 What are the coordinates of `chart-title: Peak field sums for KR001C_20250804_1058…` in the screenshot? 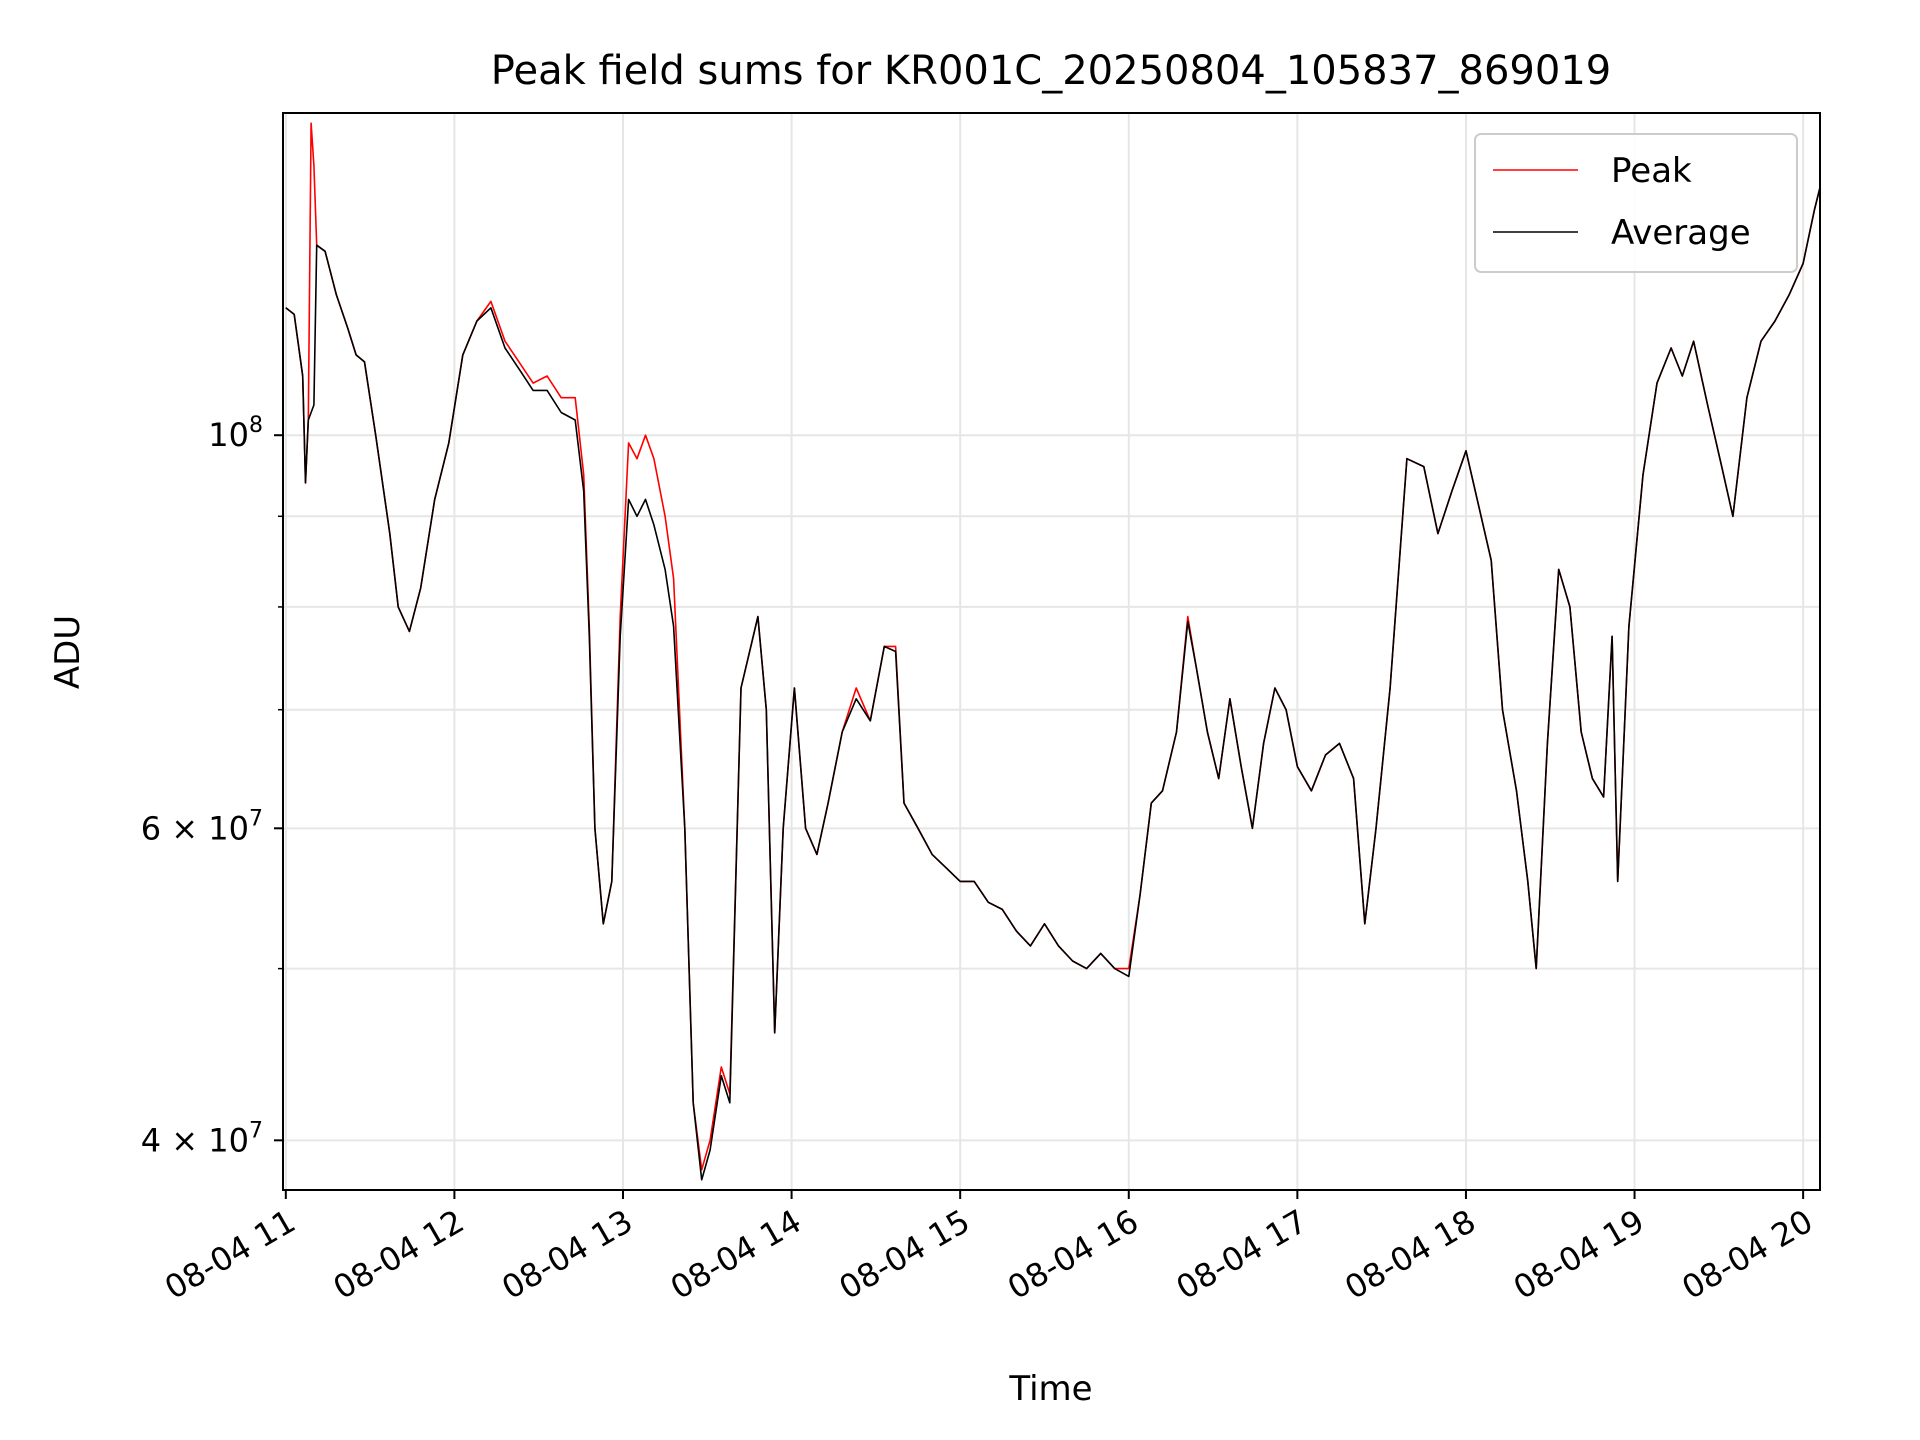 It's located at (1051, 71).